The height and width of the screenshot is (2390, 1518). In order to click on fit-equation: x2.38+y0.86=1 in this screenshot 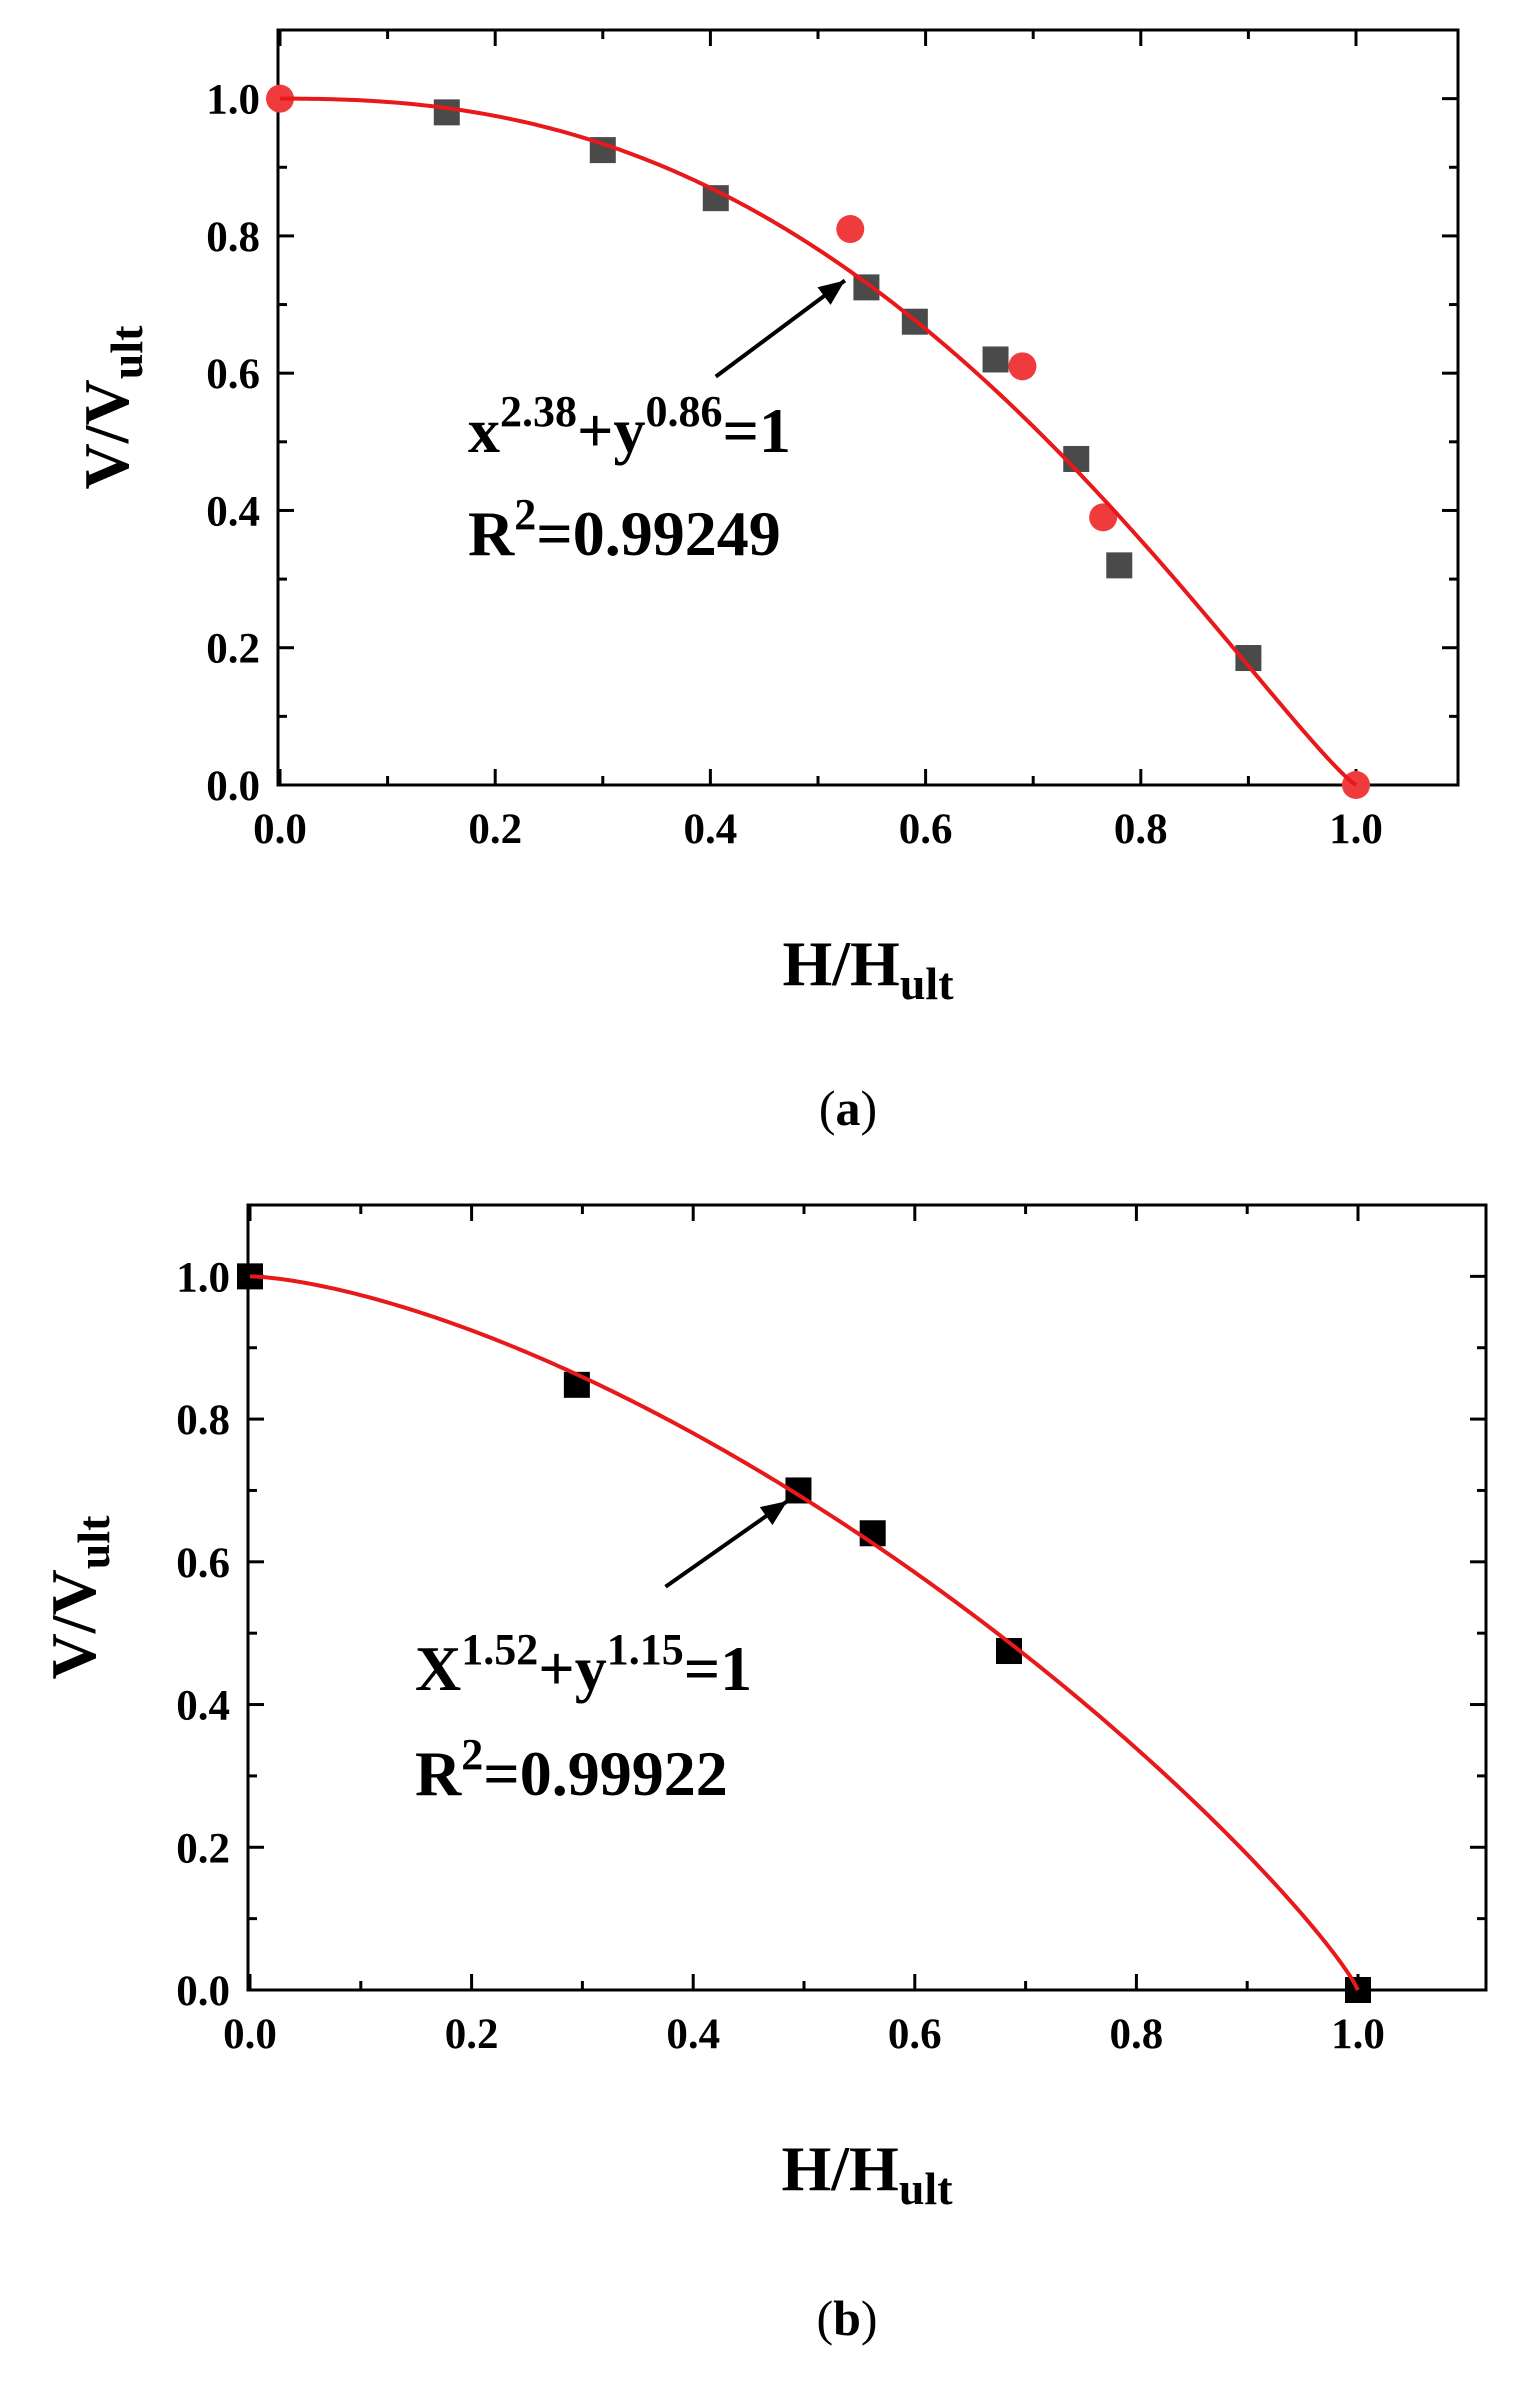, I will do `click(629, 426)`.